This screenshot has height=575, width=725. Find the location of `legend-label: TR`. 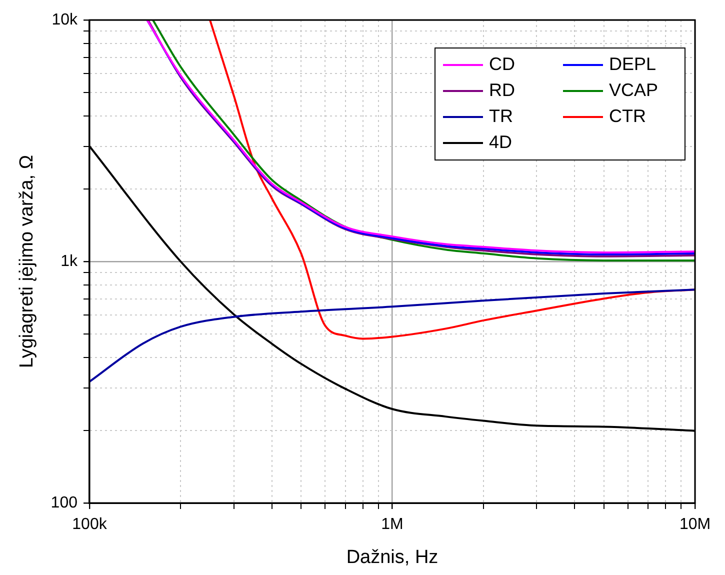

legend-label: TR is located at coordinates (501, 116).